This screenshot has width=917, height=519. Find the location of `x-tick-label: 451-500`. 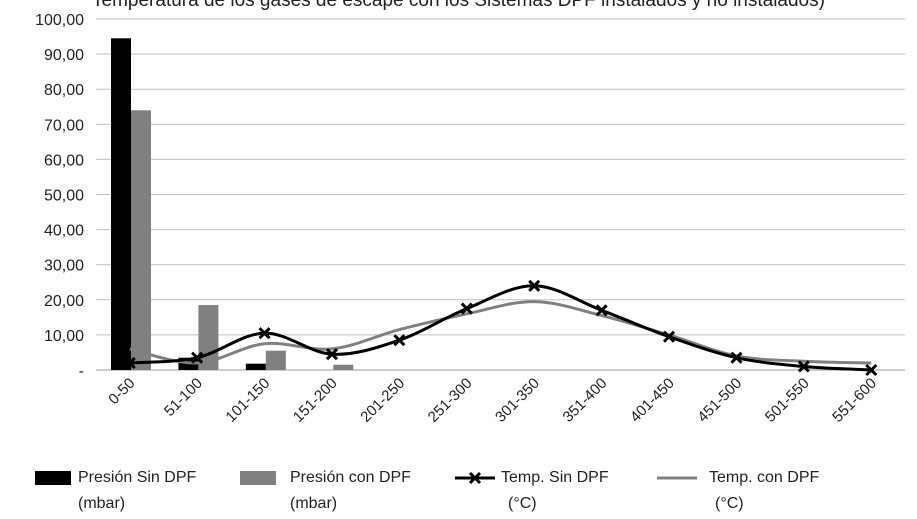

x-tick-label: 451-500 is located at coordinates (719, 400).